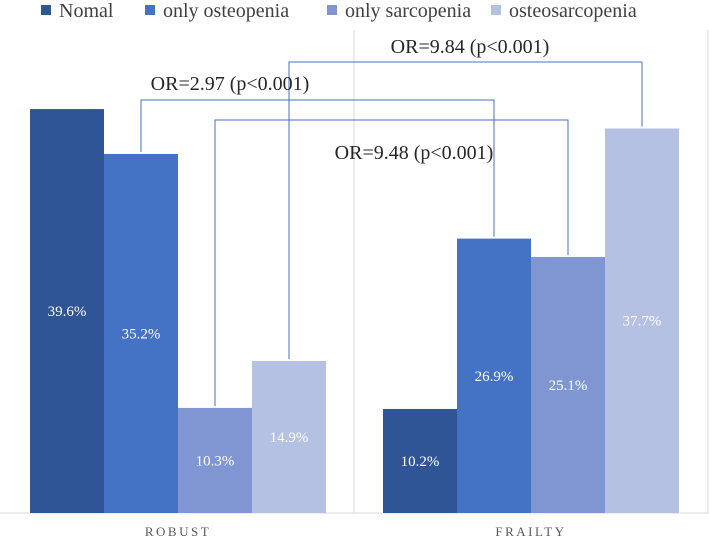 This screenshot has height=545, width=709. What do you see at coordinates (496, 10) in the screenshot?
I see `legend-swatch-osteosarcopenia` at bounding box center [496, 10].